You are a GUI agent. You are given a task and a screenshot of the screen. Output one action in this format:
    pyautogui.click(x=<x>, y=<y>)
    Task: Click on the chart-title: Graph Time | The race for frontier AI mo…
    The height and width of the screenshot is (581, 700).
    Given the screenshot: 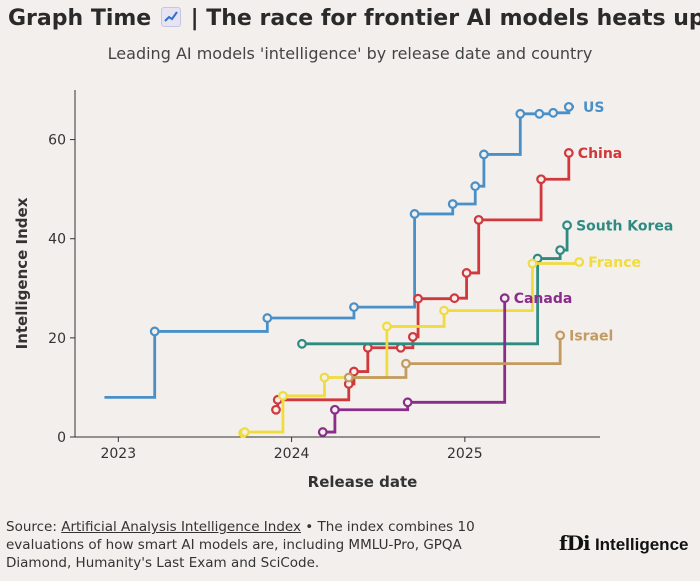 What is the action you would take?
    pyautogui.click(x=354, y=18)
    